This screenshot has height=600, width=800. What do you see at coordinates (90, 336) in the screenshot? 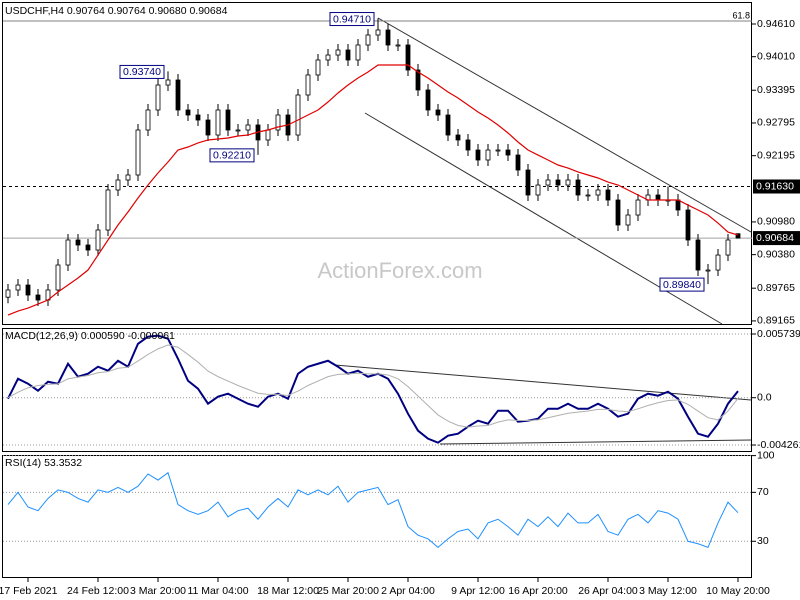
I see `macd-title: MACD(12,26,9) 0.000590 -0.000061` at bounding box center [90, 336].